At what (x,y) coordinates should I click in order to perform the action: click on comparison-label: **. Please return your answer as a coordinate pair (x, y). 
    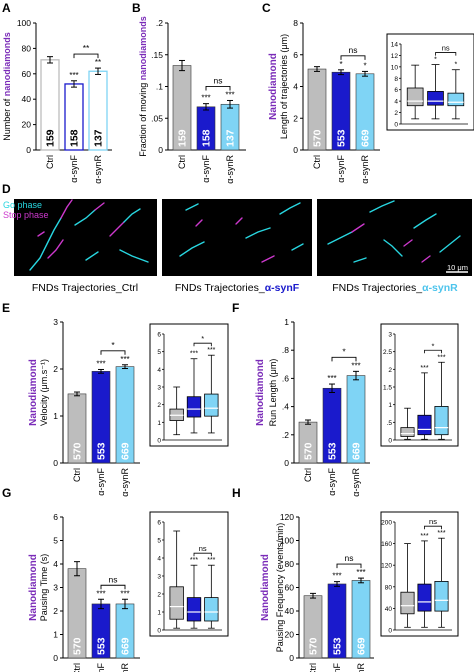
    Looking at the image, I should click on (86, 48).